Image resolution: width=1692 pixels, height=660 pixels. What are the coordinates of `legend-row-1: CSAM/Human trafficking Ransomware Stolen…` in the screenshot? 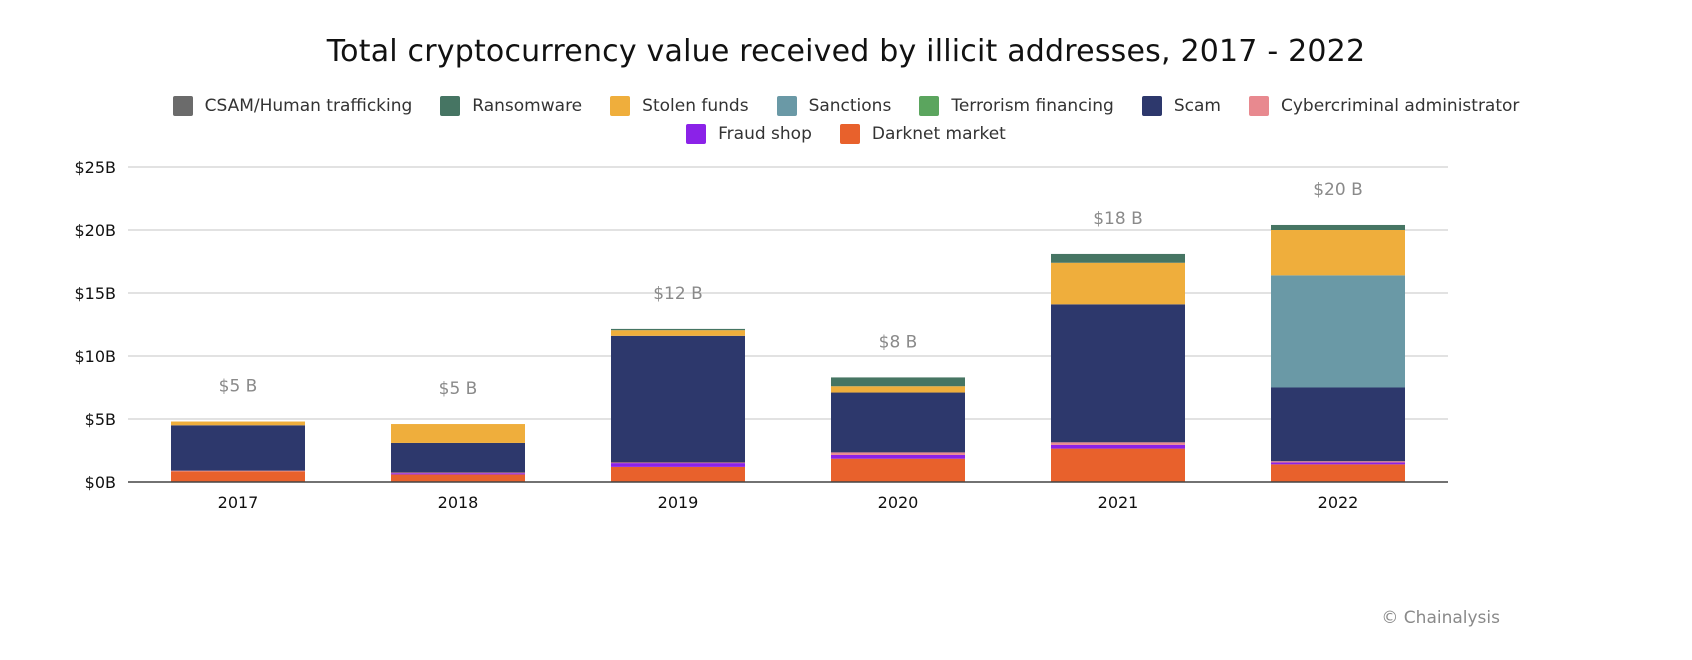 It's located at (846, 106).